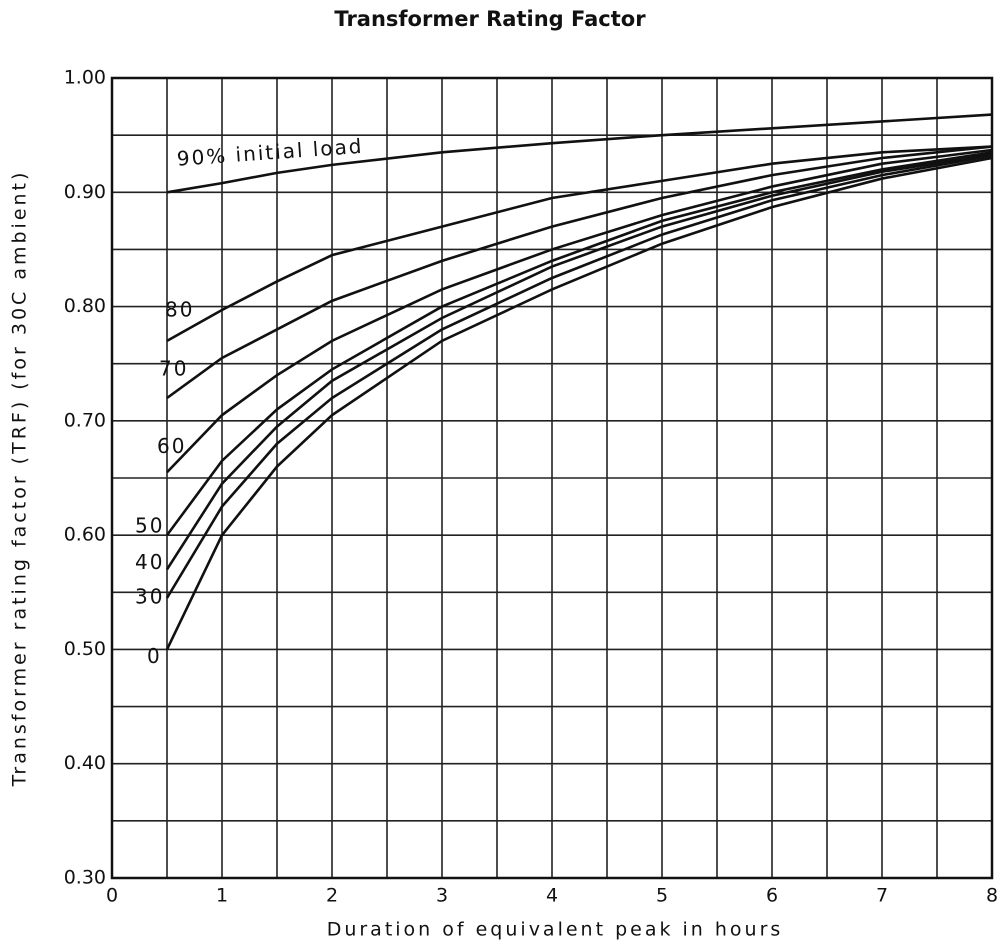  Describe the element at coordinates (579, 153) in the screenshot. I see `curve` at that location.